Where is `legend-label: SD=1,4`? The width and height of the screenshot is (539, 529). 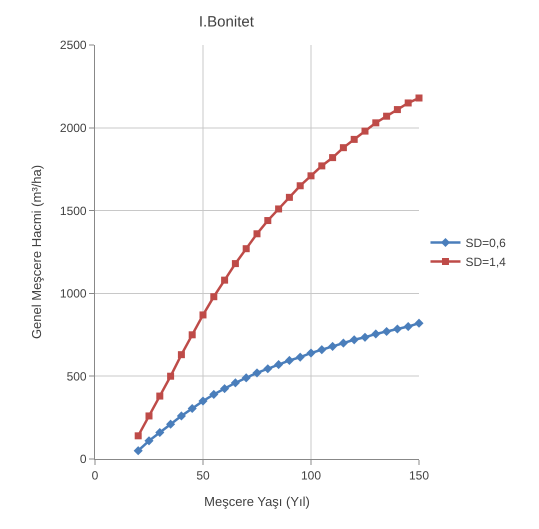 legend-label: SD=1,4 is located at coordinates (485, 262).